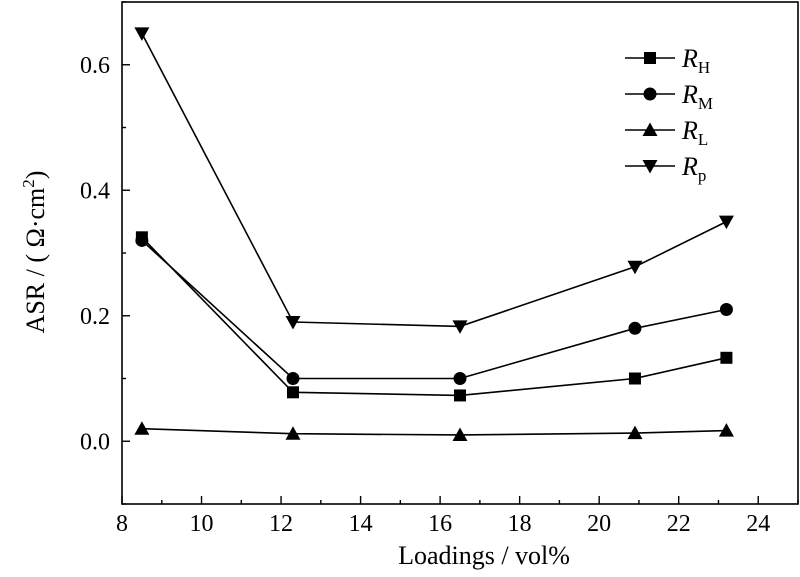 The width and height of the screenshot is (800, 577). I want to click on y-tick-label: 0.2, so click(95, 317).